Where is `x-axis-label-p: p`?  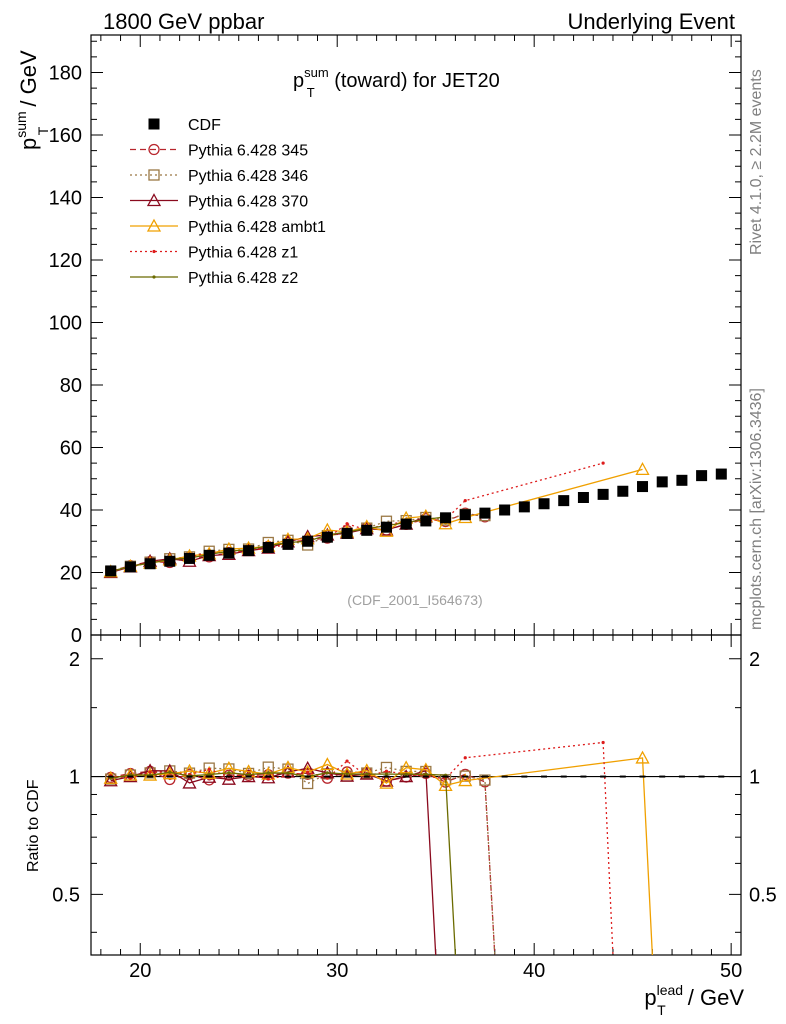 x-axis-label-p: p is located at coordinates (650, 997).